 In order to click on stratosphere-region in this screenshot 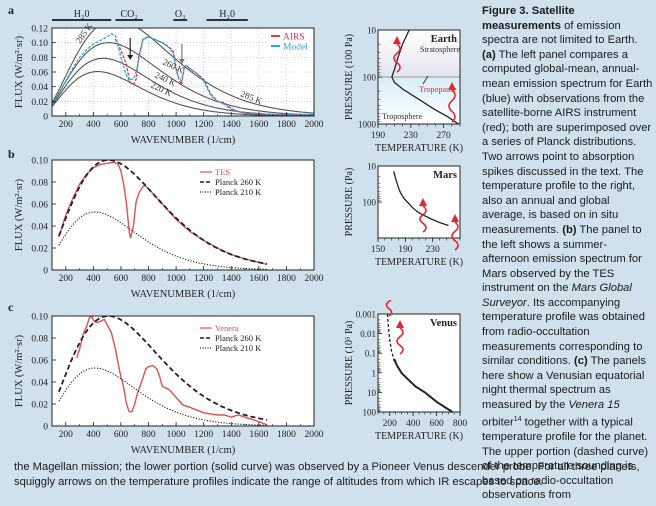, I will do `click(419, 53)`.